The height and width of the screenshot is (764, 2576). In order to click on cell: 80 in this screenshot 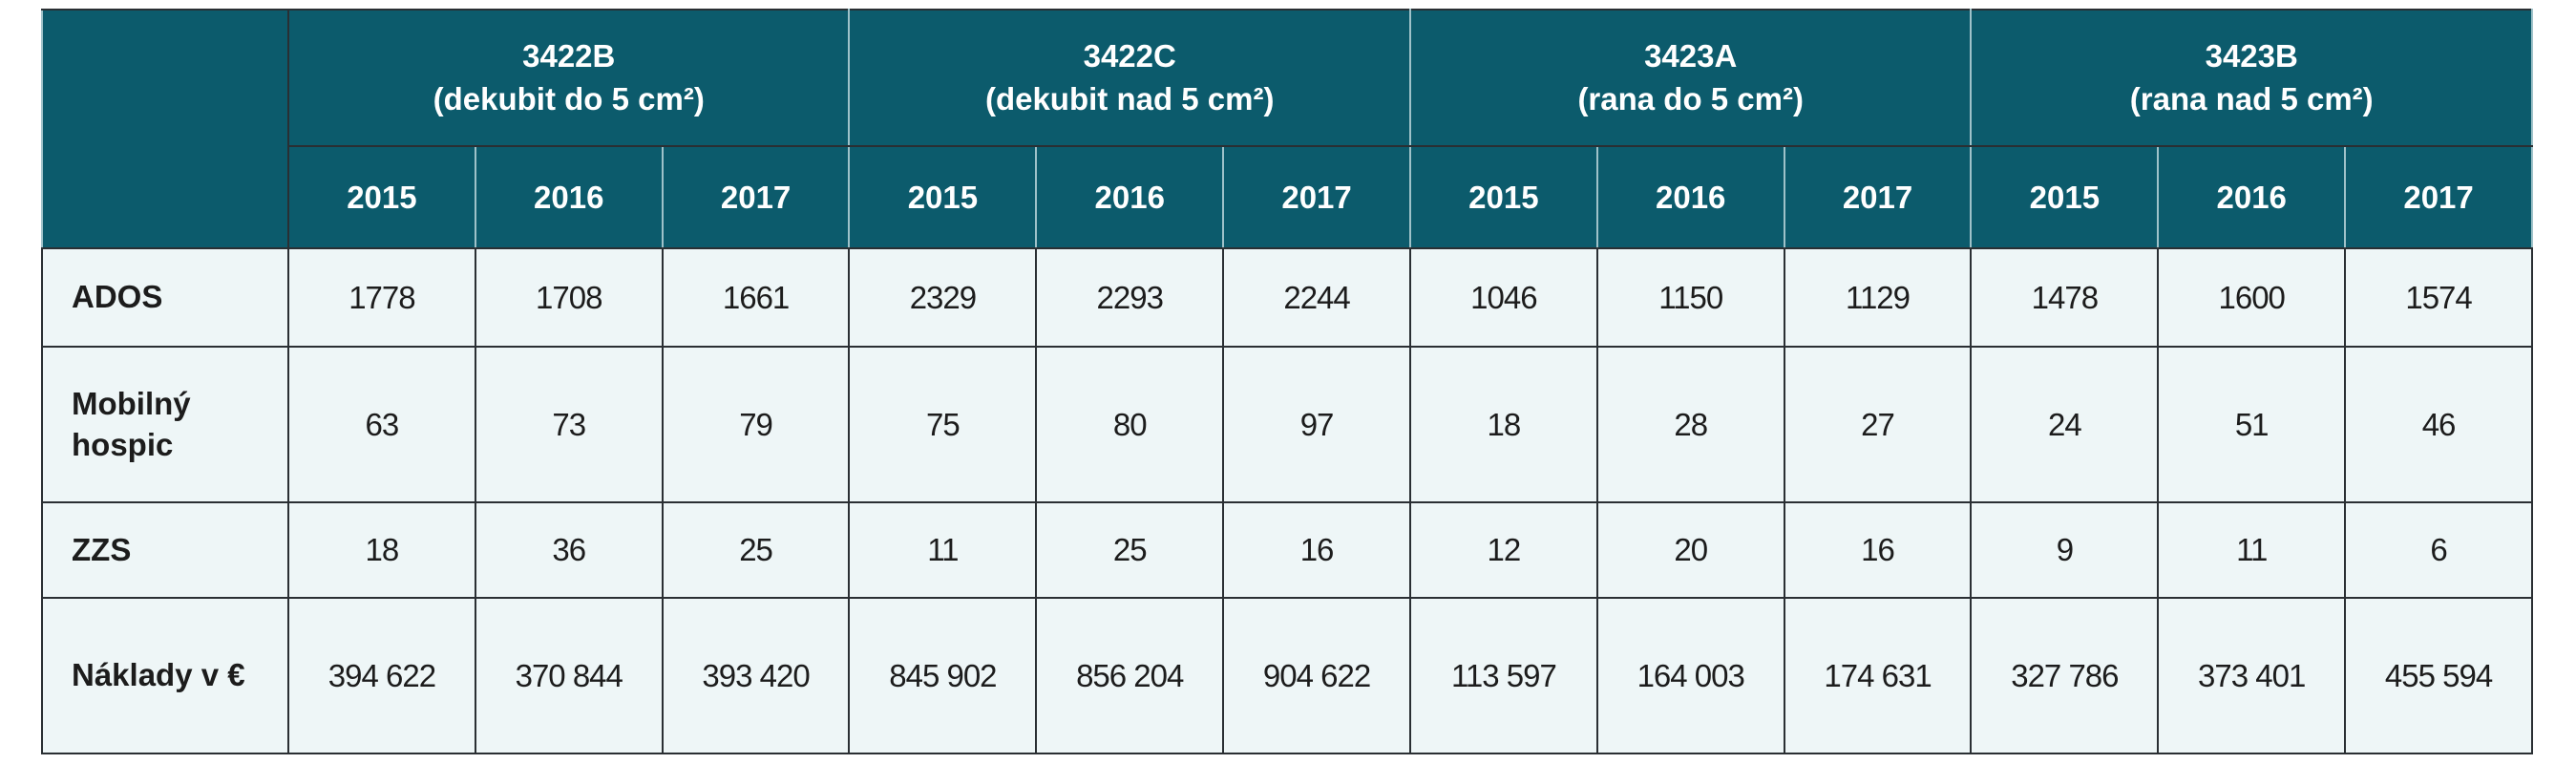, I will do `click(1130, 424)`.